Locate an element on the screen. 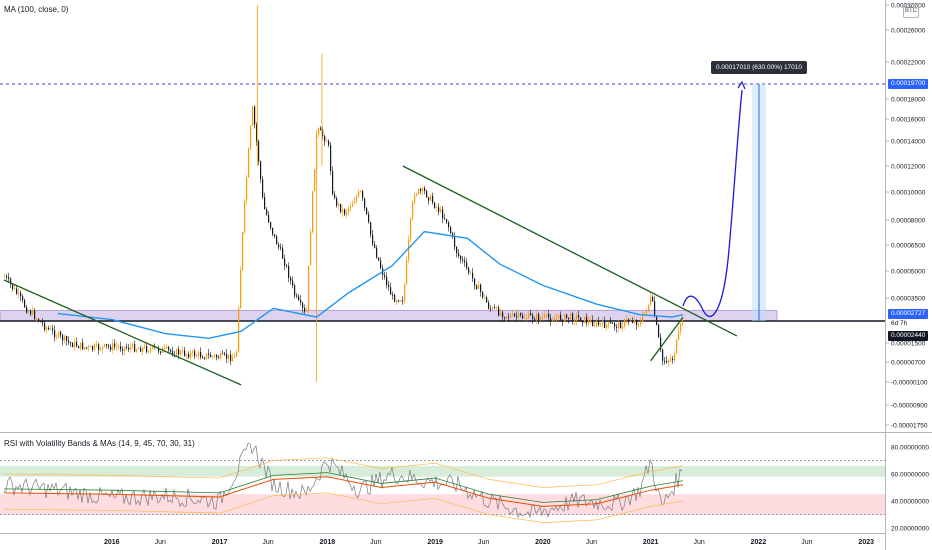 This screenshot has width=932, height=550. y-tick-label: -0.00000900 is located at coordinates (909, 406).